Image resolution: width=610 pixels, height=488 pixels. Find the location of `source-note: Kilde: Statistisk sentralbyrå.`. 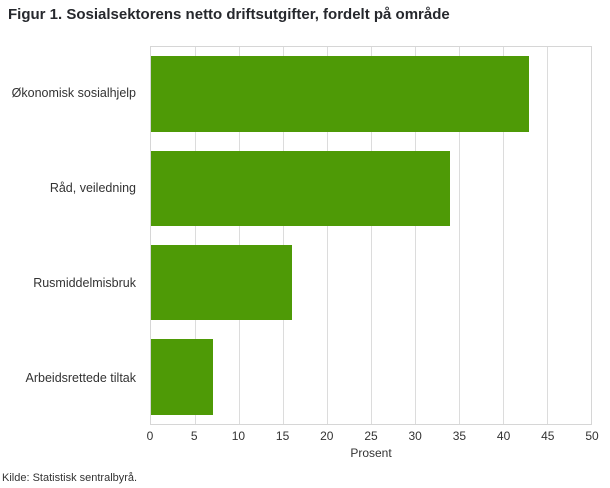

source-note: Kilde: Statistisk sentralbyrå. is located at coordinates (70, 478).